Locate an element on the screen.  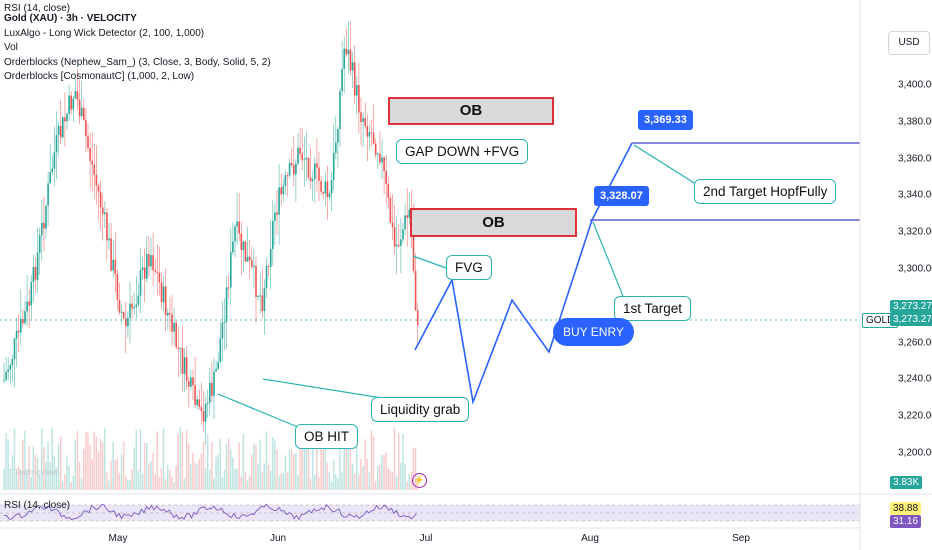
fvg-callout: FVG is located at coordinates (469, 267).